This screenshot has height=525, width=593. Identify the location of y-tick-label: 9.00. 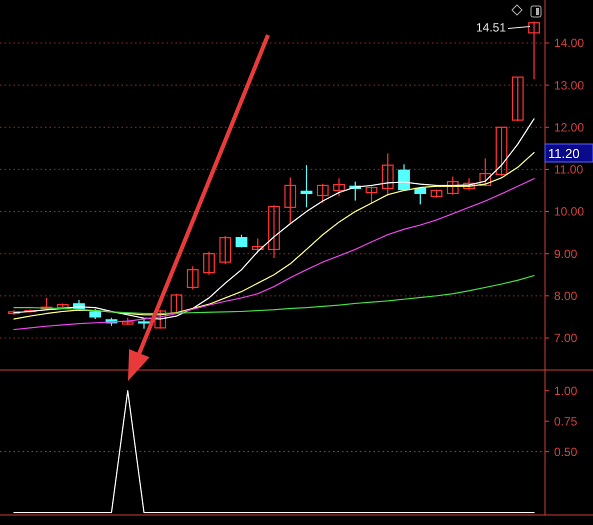
(566, 253).